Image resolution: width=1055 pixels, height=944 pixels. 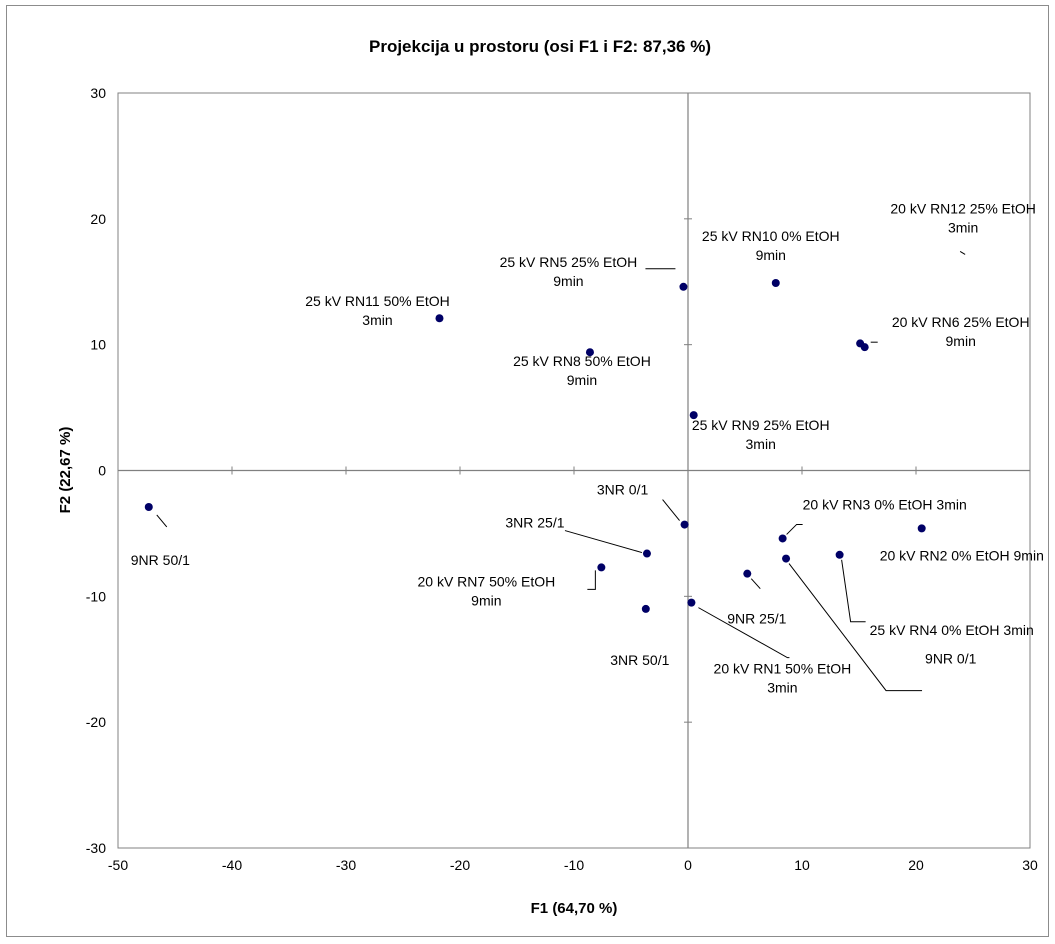 I want to click on x-tick-label: 10, so click(x=802, y=865).